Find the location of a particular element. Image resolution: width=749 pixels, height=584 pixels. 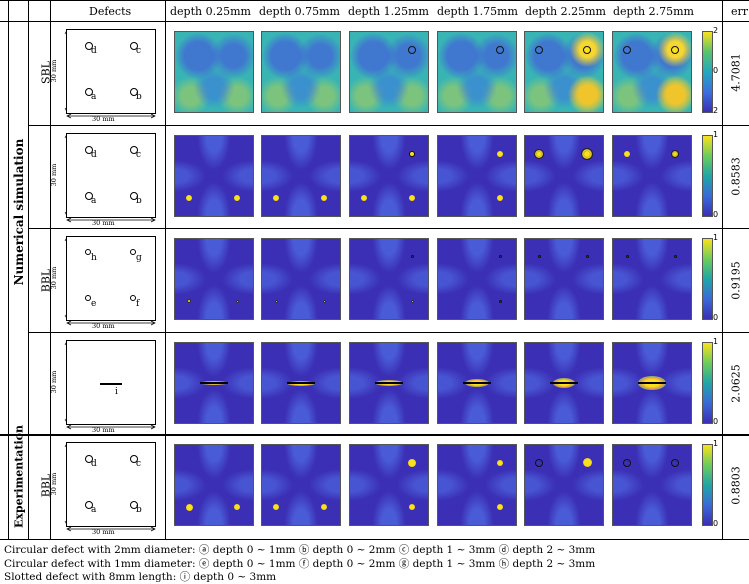

header-depth-3: depth 1.25mm is located at coordinates (388, 11).